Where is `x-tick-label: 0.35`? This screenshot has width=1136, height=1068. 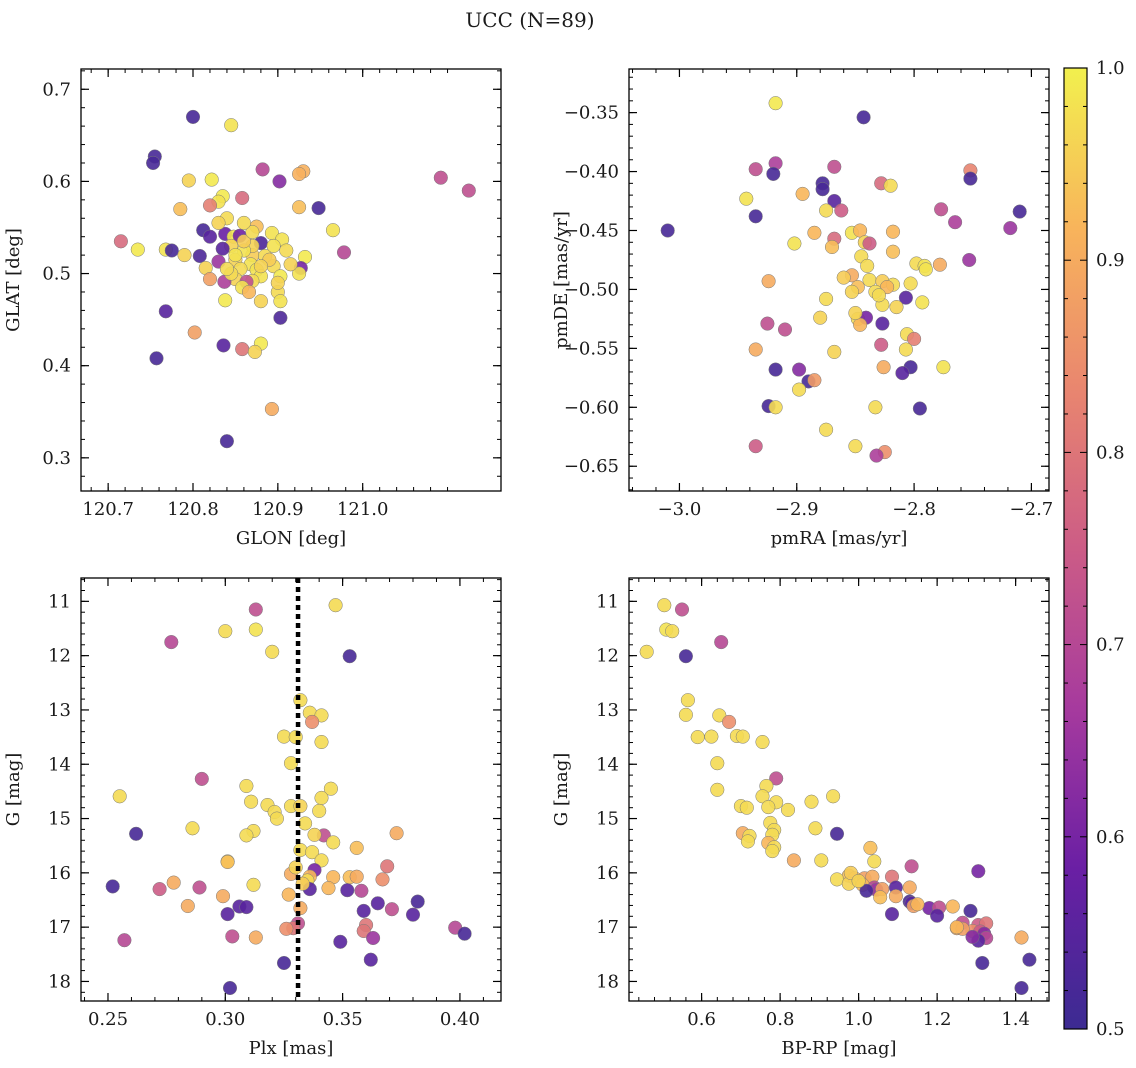
x-tick-label: 0.35 is located at coordinates (343, 1019).